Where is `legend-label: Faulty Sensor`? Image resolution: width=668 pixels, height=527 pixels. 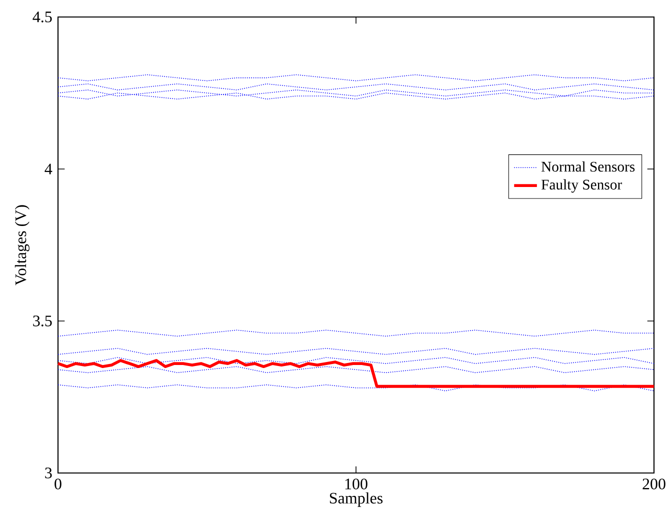
legend-label: Faulty Sensor is located at coordinates (581, 186).